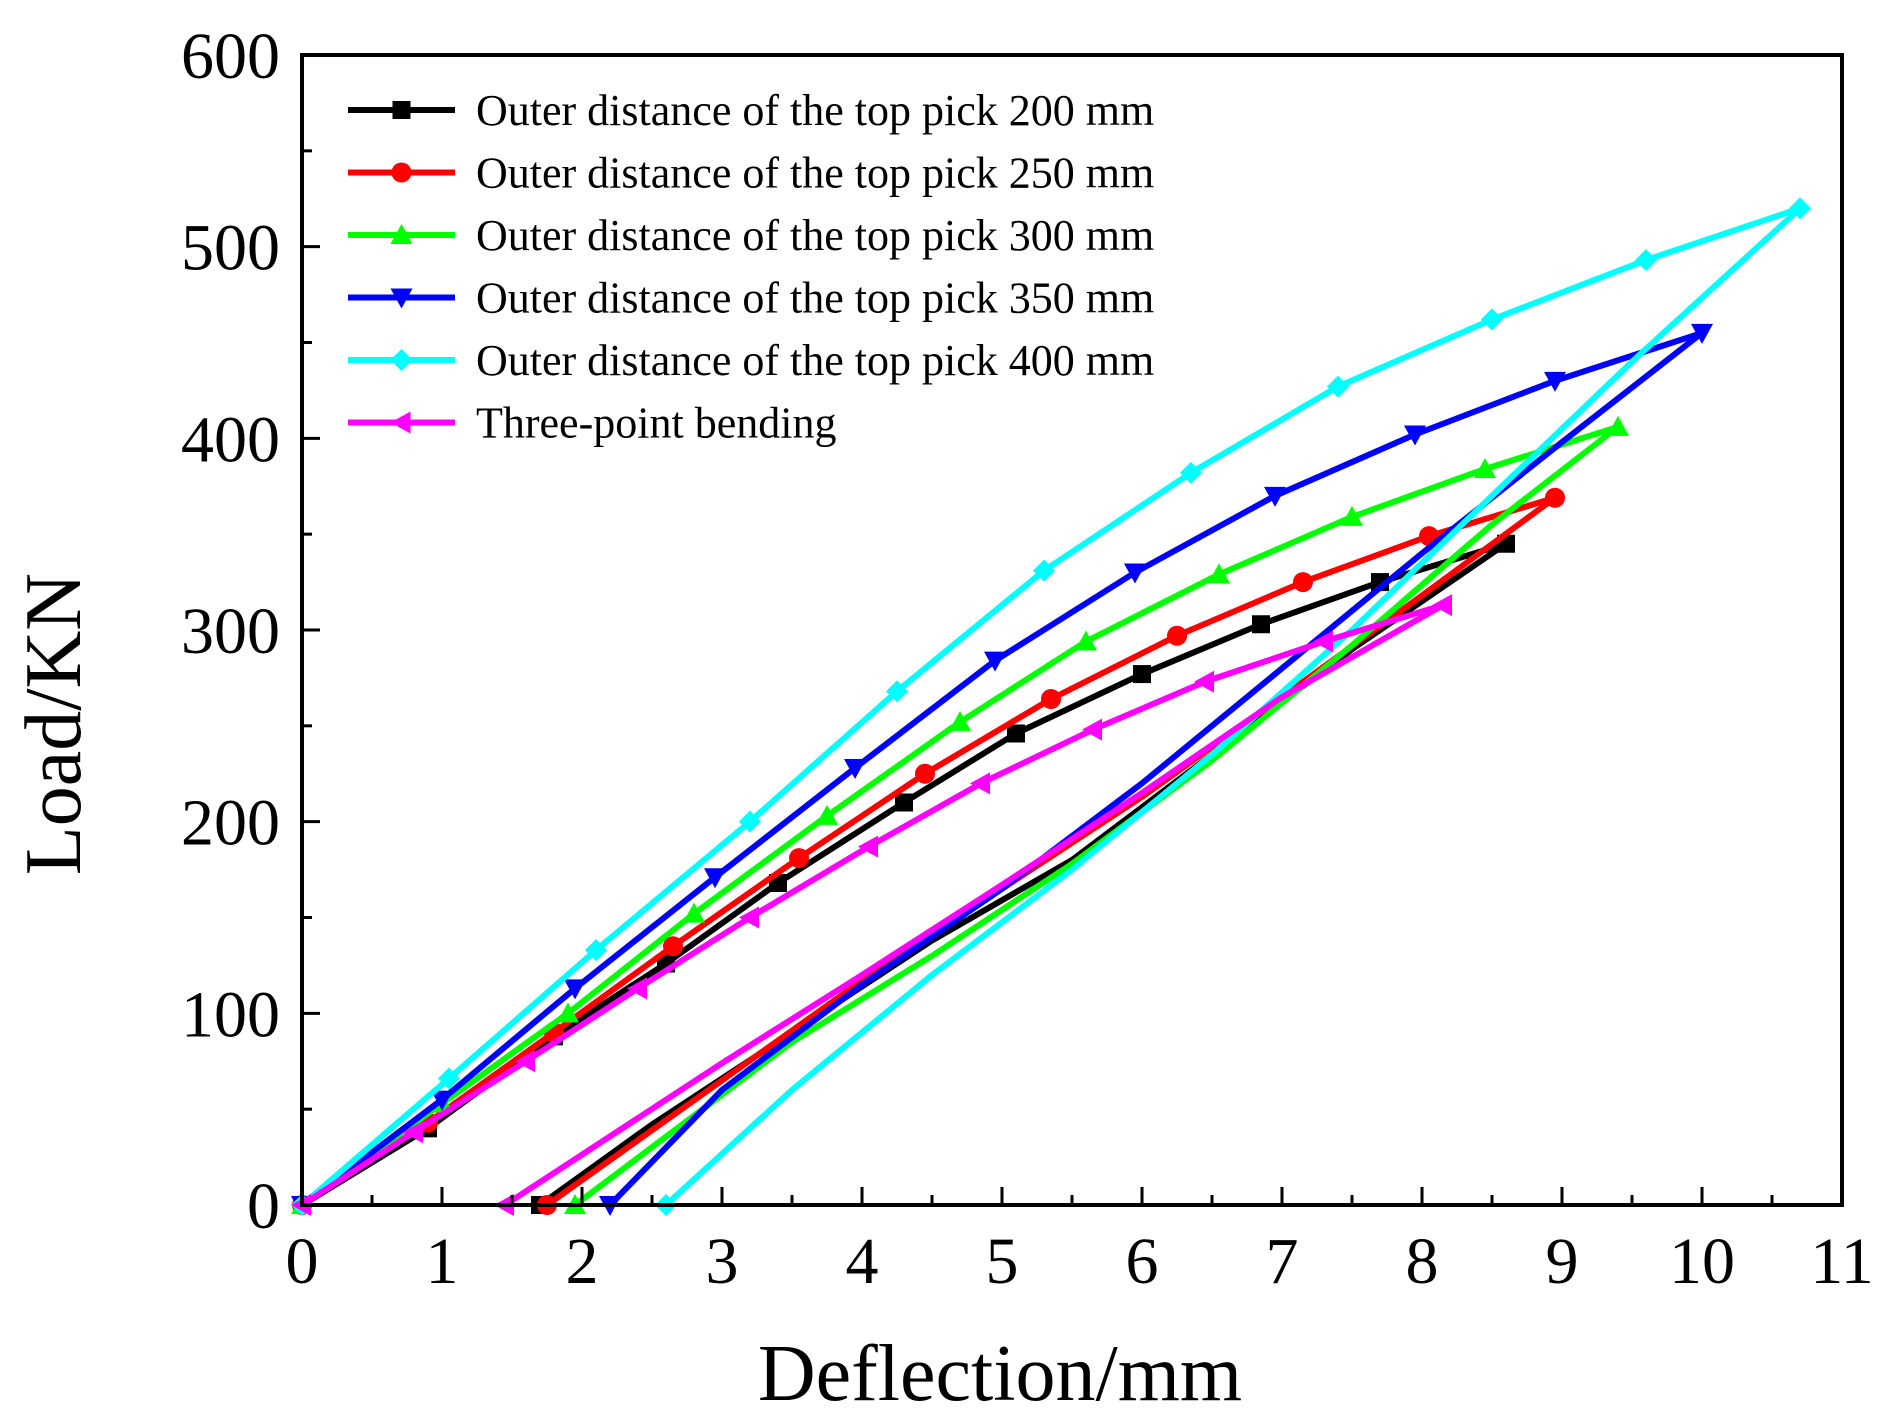 This screenshot has height=1423, width=1889. Describe the element at coordinates (1702, 1261) in the screenshot. I see `x-tick-label: 10` at that location.